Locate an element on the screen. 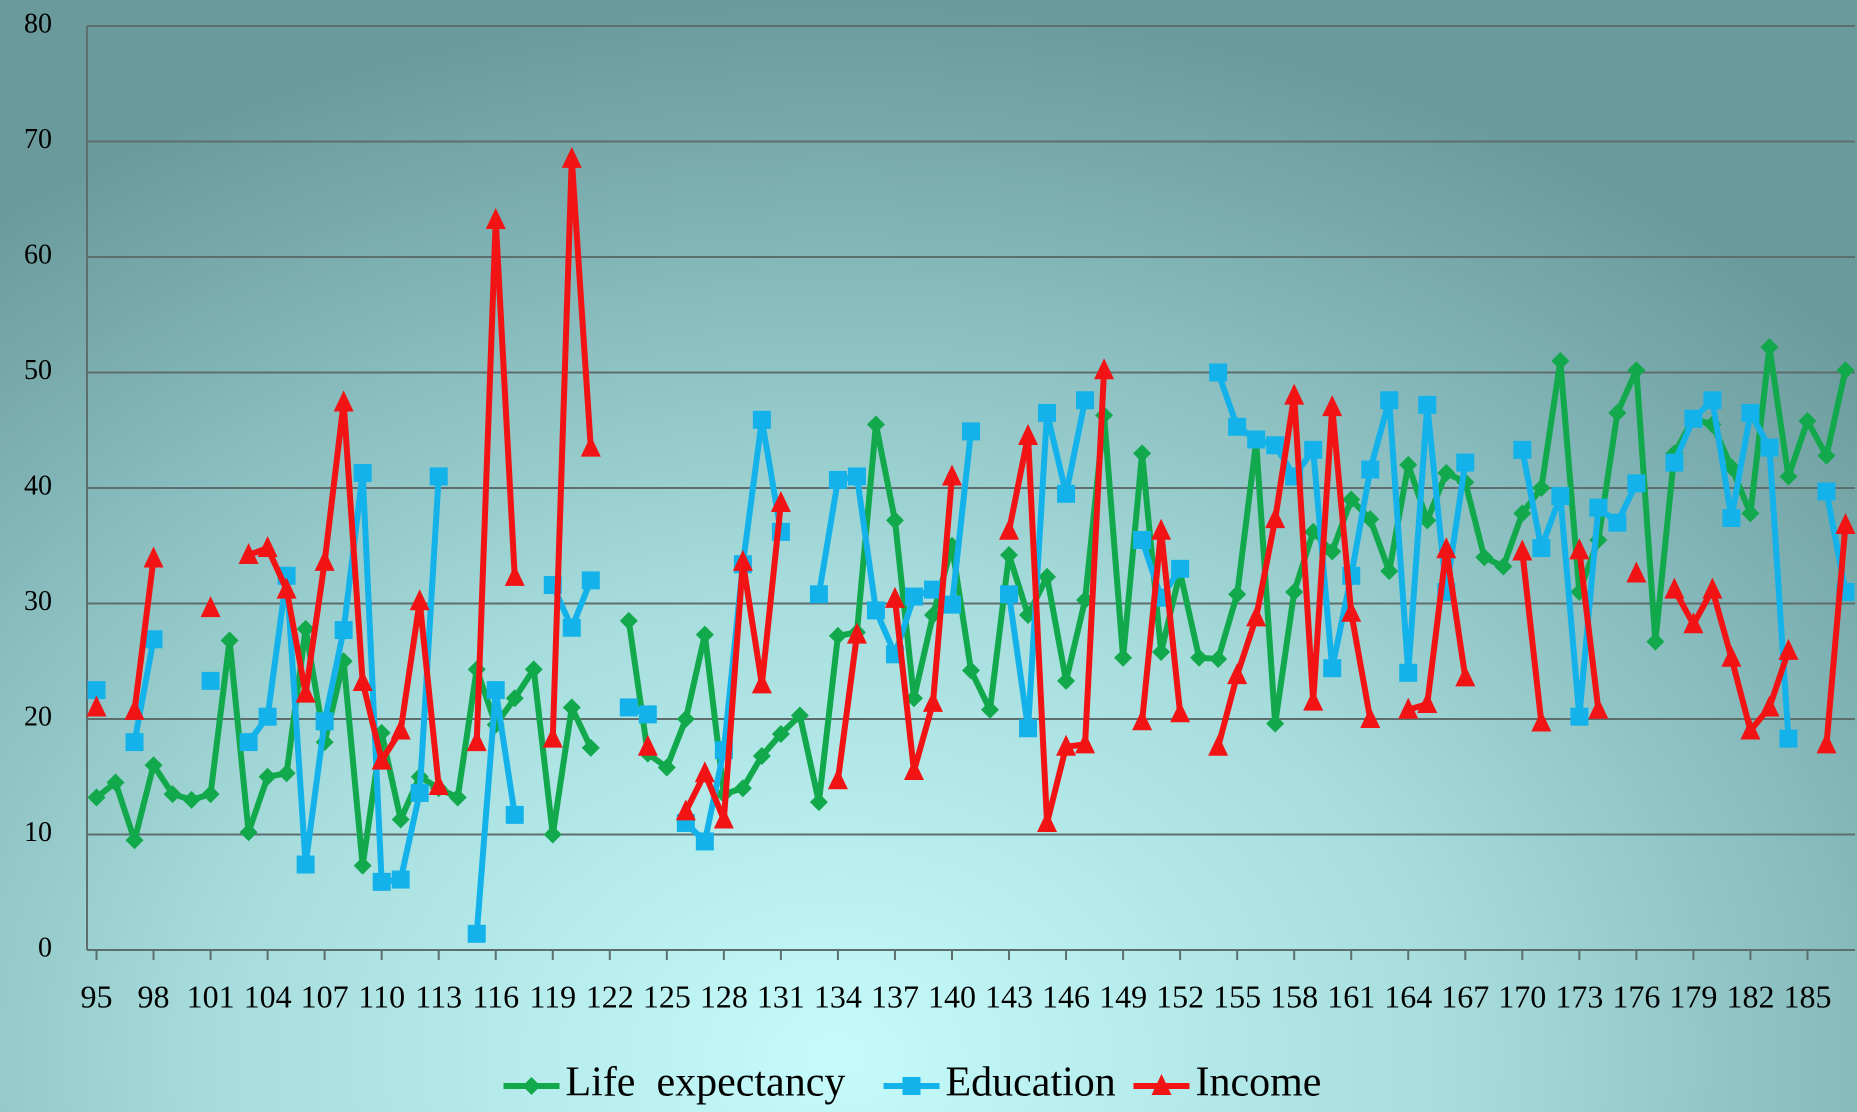 This screenshot has height=1112, width=1857. x-tick-label: 131 is located at coordinates (781, 996).